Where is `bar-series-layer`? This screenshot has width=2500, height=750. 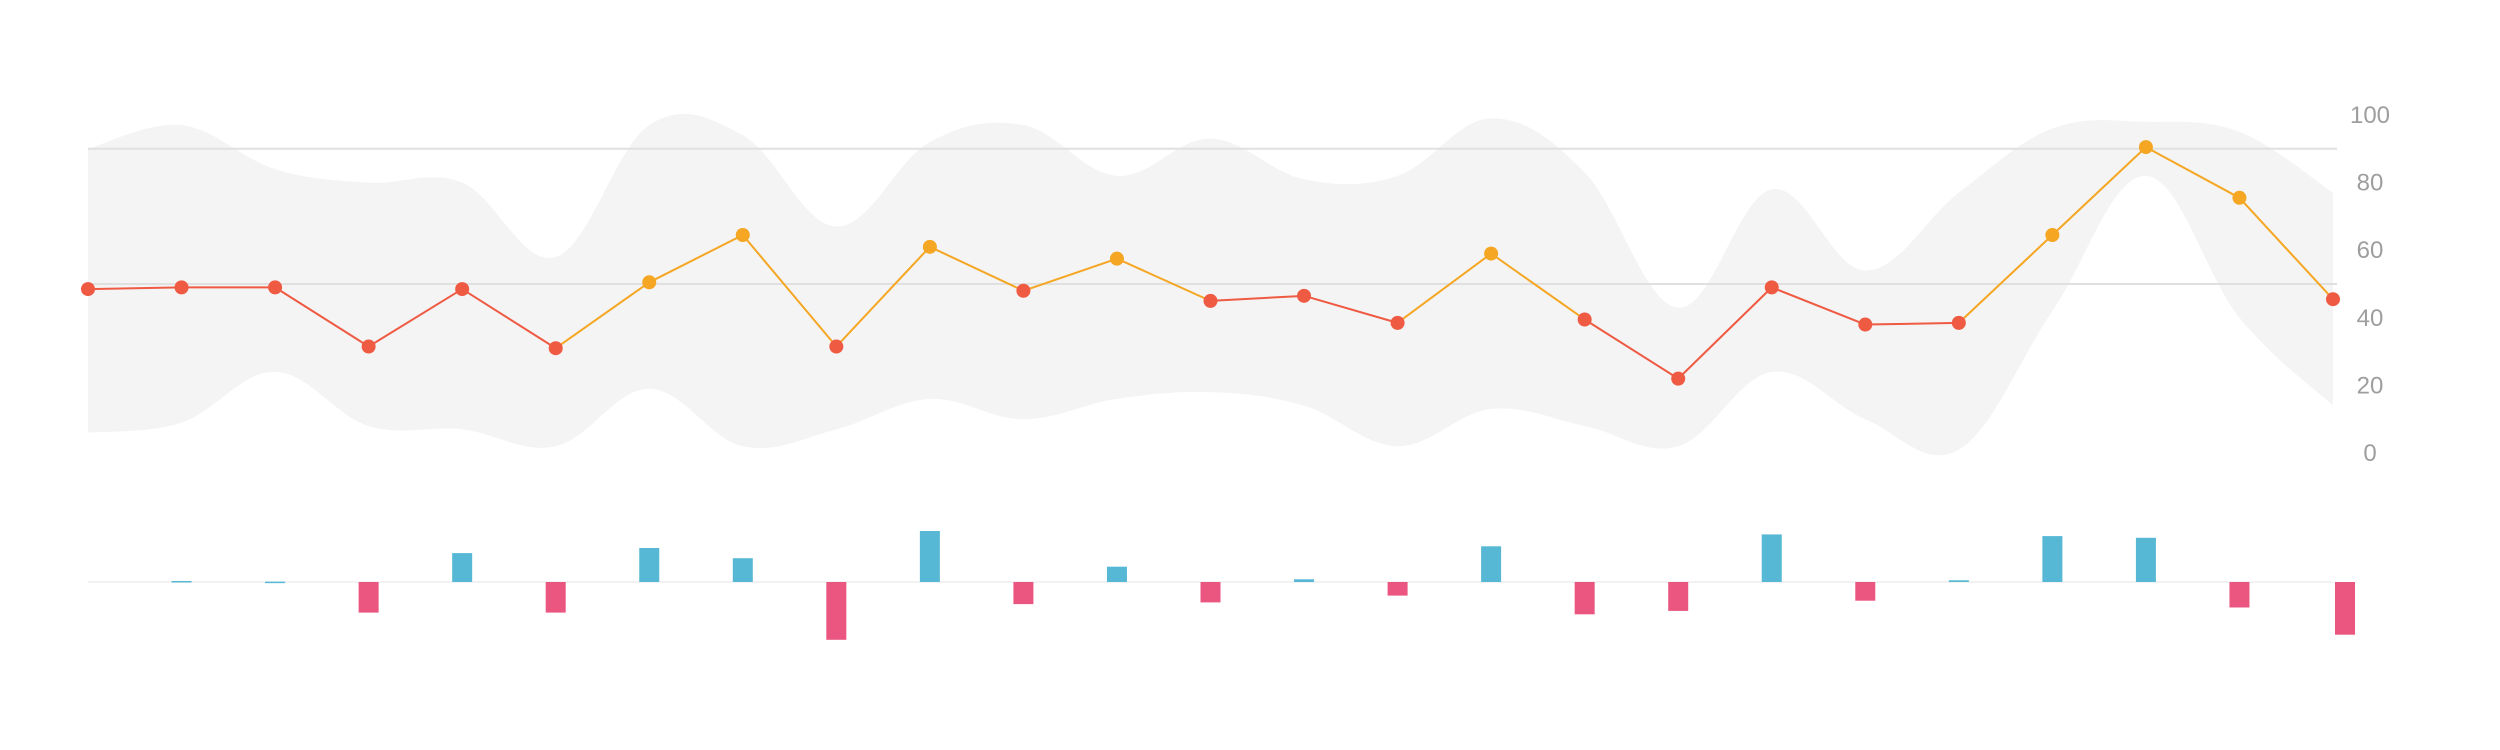 bar-series-layer is located at coordinates (1221, 585).